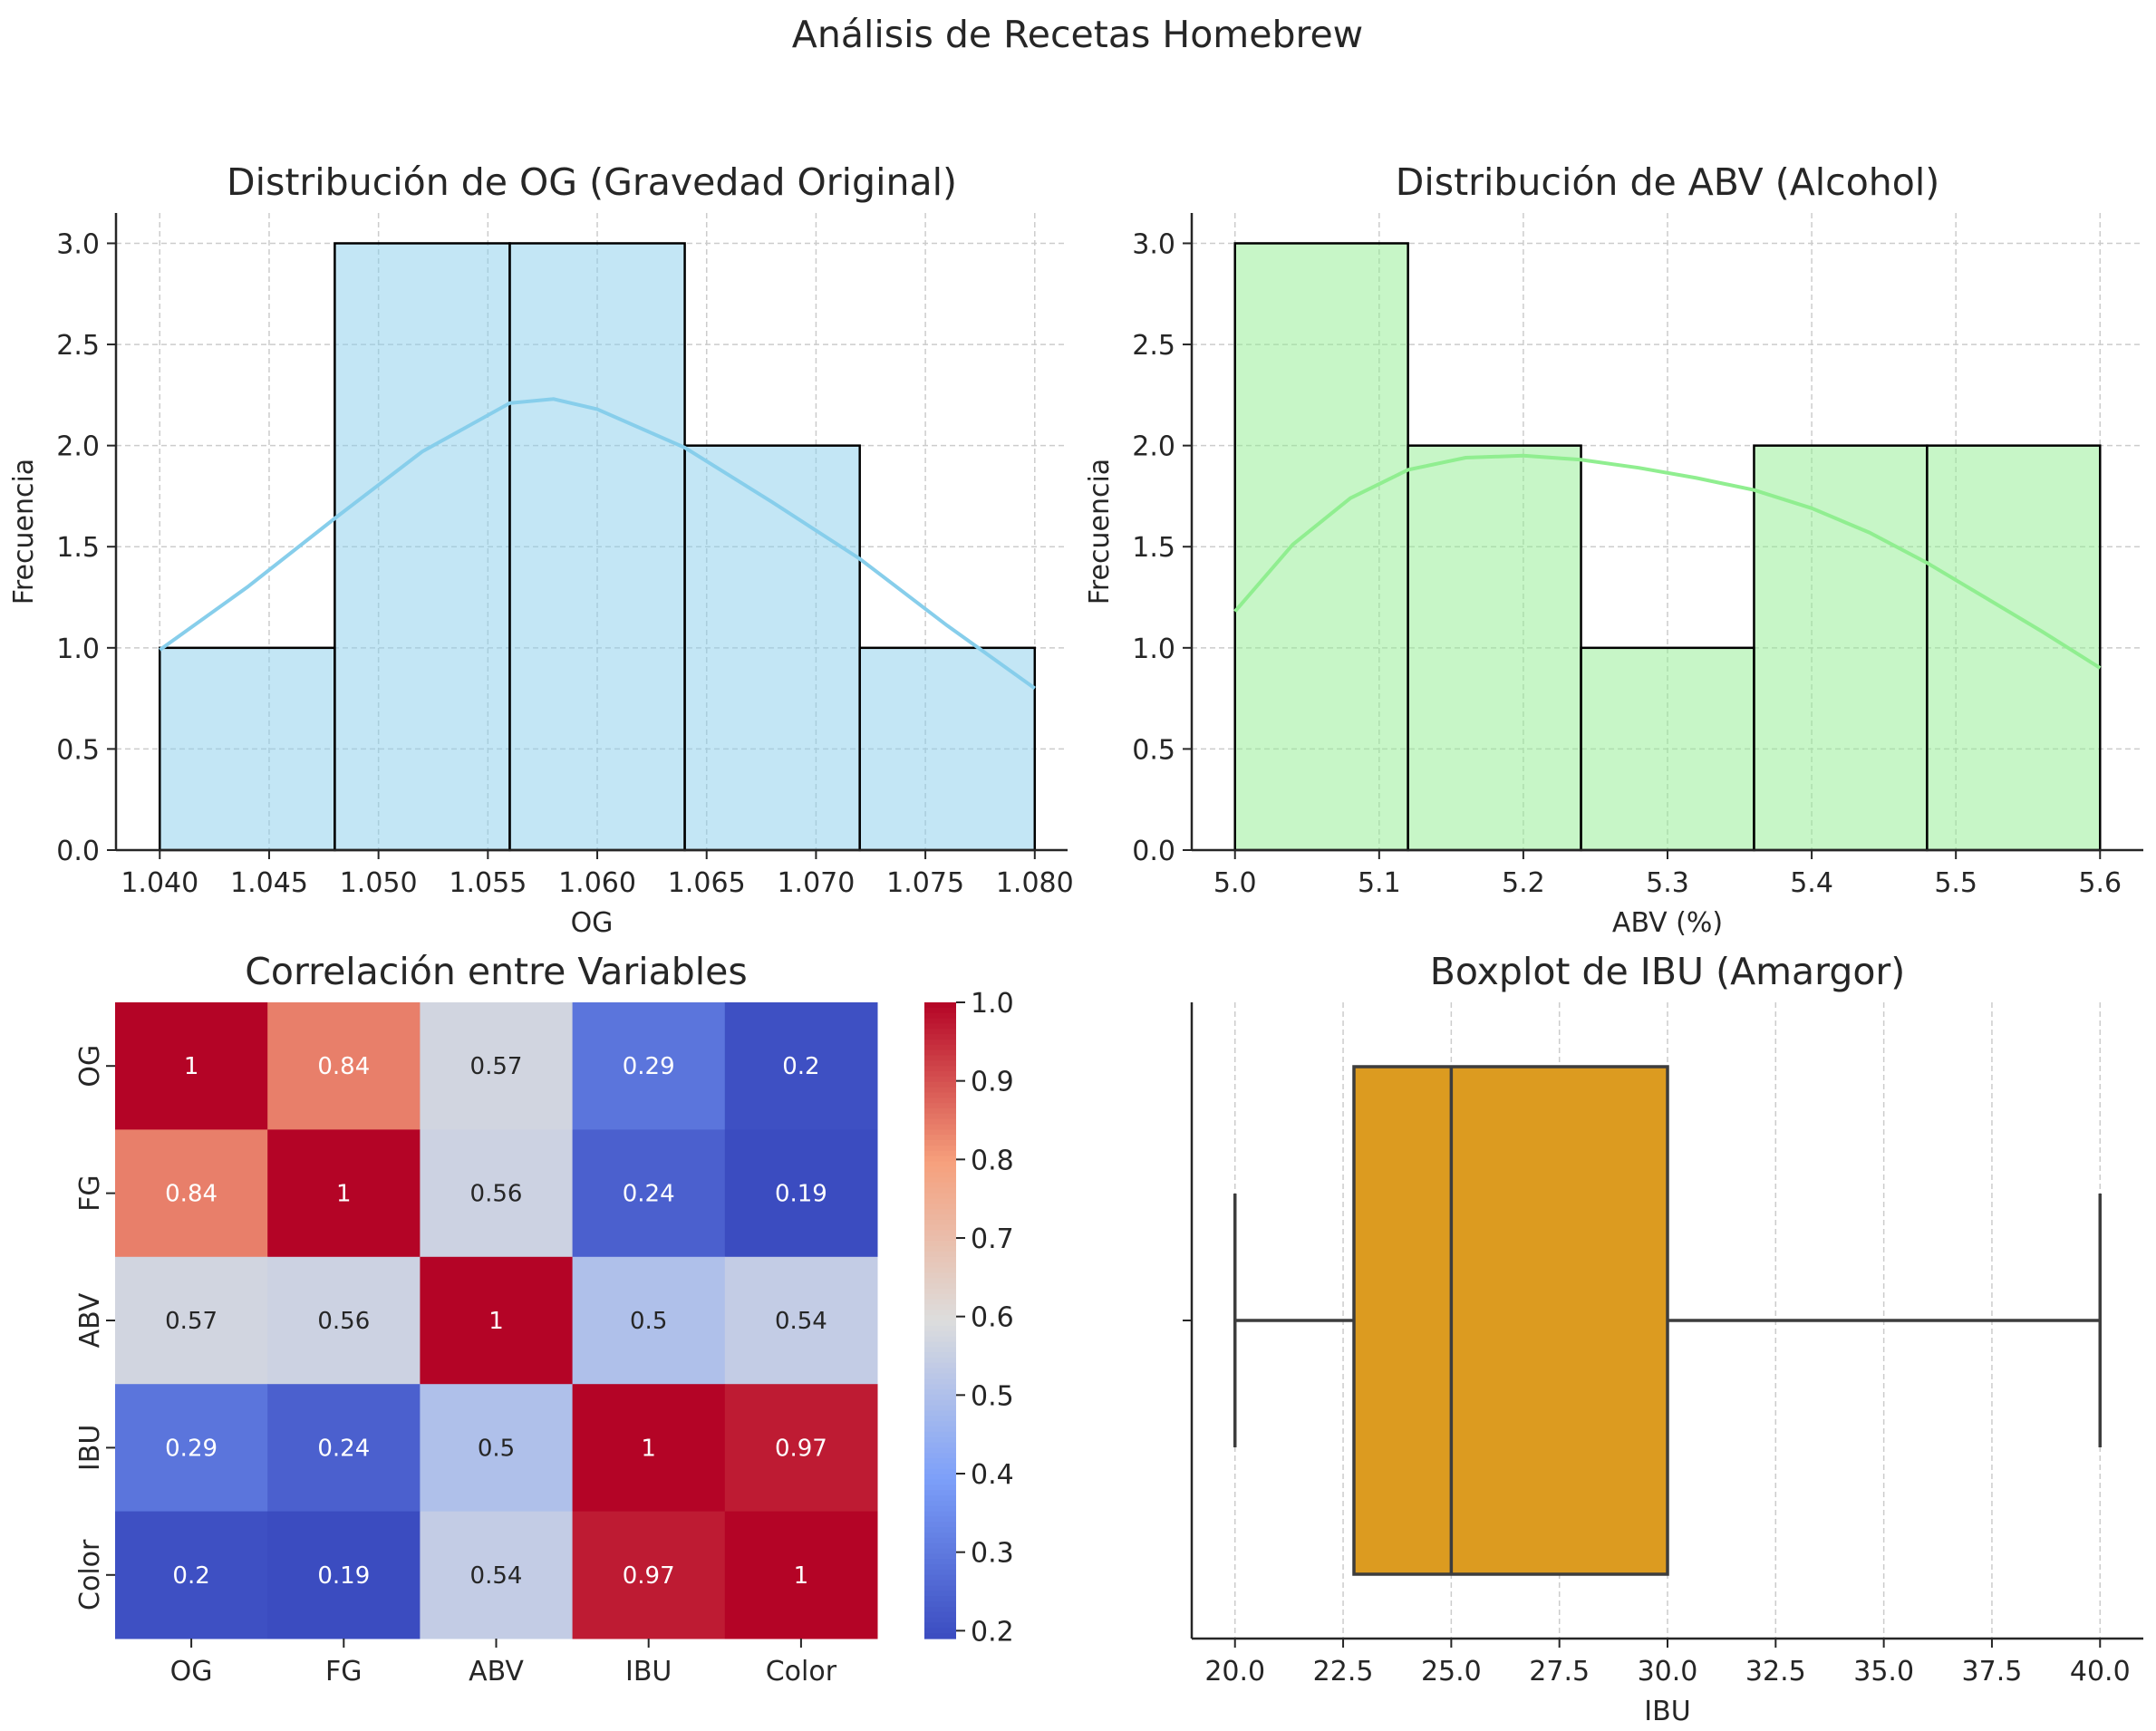  I want to click on x-tick-label: 5.4, so click(1811, 883).